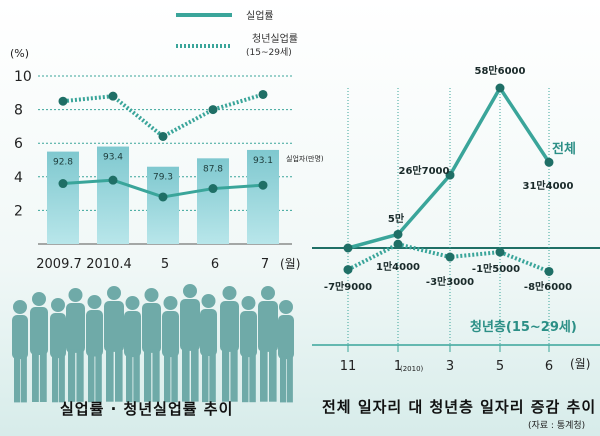 The width and height of the screenshot is (600, 436). What do you see at coordinates (459, 407) in the screenshot?
I see `right-caption: 전체 일자리 대 청년층 일자리 증감 추이` at bounding box center [459, 407].